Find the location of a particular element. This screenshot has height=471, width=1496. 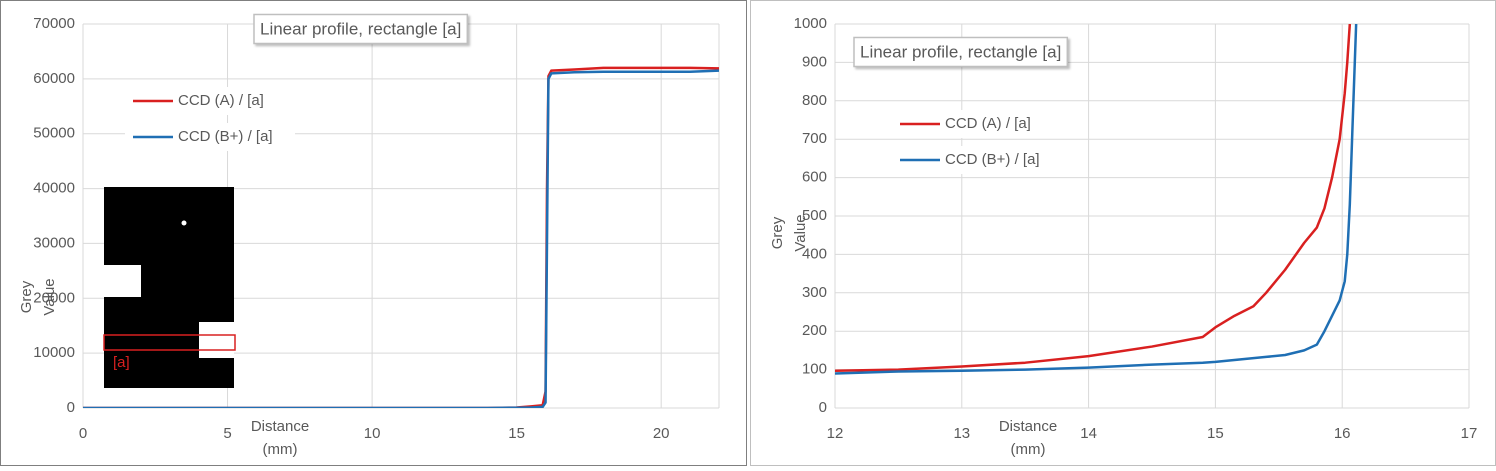

y-tick-label: 200 is located at coordinates (814, 330).